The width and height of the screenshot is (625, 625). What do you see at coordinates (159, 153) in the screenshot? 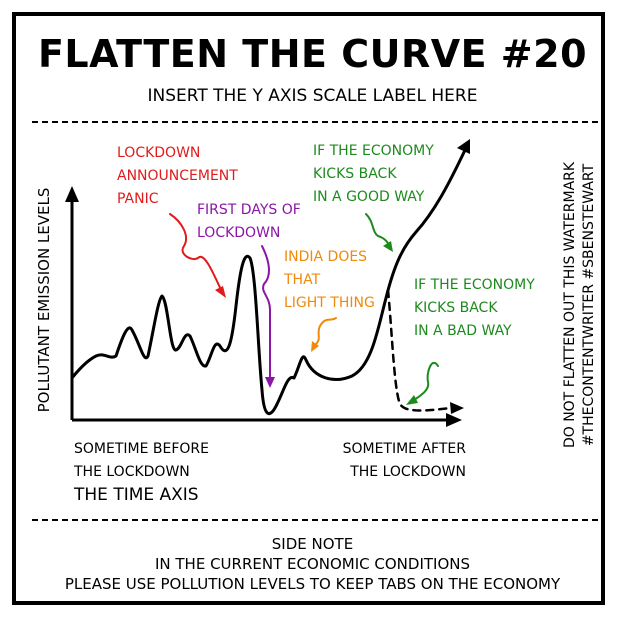
I see `lockdown-panic-line-1: LOCKDOWN` at bounding box center [159, 153].